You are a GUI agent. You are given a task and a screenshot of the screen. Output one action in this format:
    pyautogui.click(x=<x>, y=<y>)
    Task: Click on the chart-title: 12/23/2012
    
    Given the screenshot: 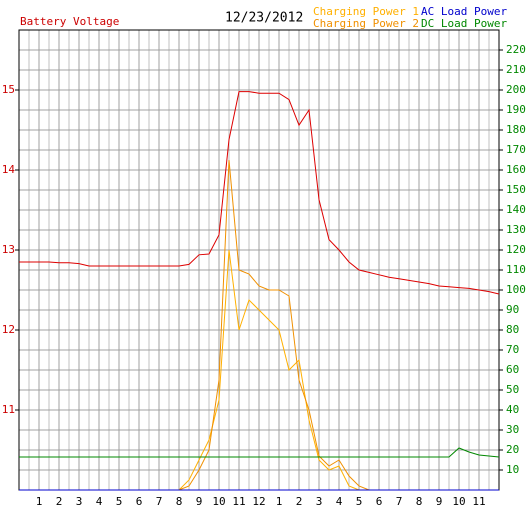 What is the action you would take?
    pyautogui.click(x=264, y=18)
    